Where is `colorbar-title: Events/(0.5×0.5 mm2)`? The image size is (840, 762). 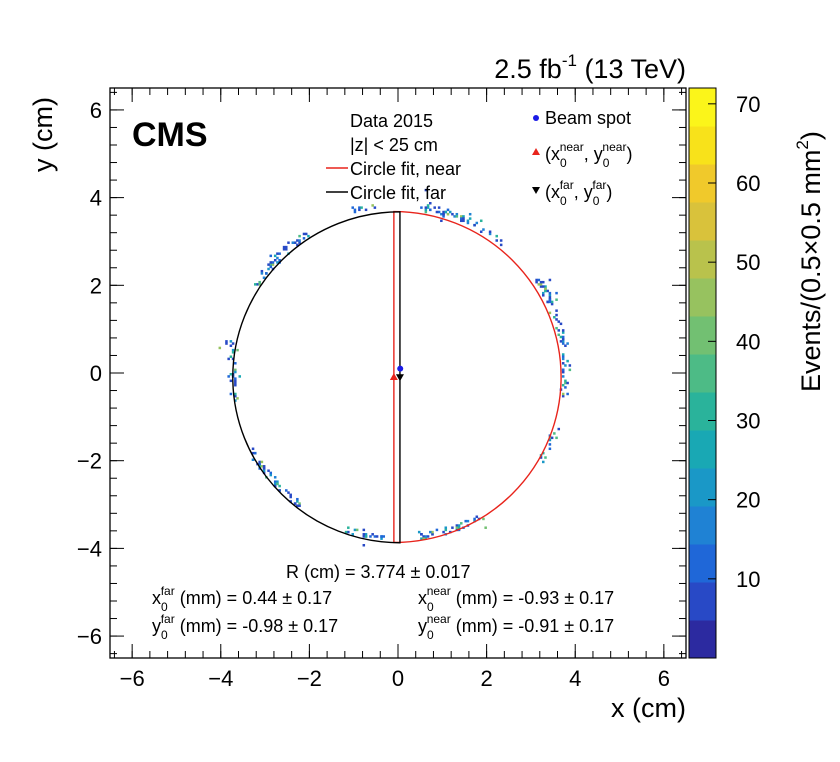
colorbar-title: Events/(0.5×0.5 mm2) is located at coordinates (809, 261).